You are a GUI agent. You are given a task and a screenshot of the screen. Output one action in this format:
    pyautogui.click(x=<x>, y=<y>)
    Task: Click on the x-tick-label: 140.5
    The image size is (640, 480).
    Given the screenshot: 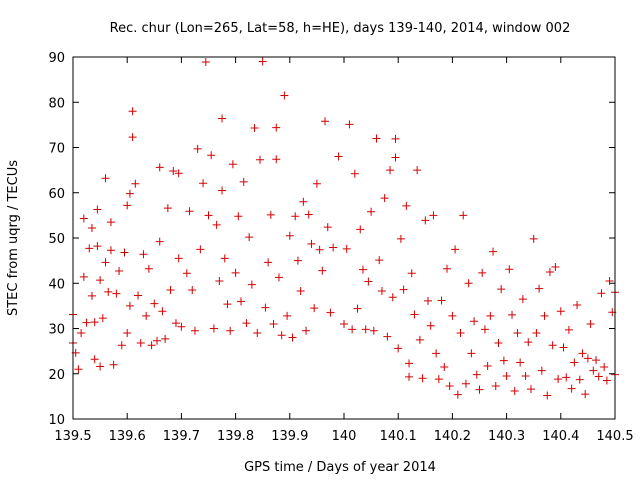 What is the action you would take?
    pyautogui.click(x=614, y=436)
    